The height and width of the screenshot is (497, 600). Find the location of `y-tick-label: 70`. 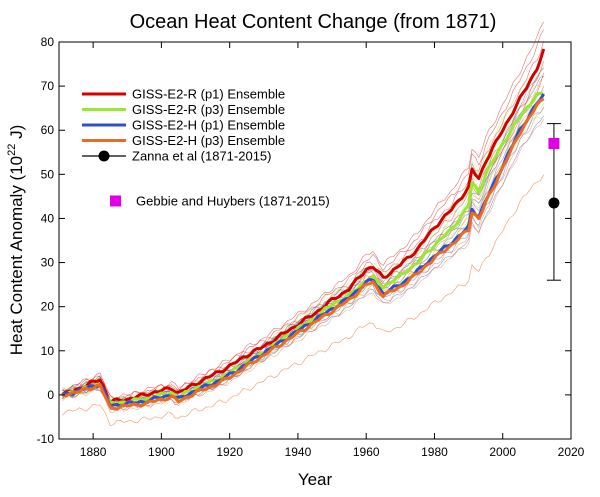

y-tick-label: 70 is located at coordinates (48, 86).